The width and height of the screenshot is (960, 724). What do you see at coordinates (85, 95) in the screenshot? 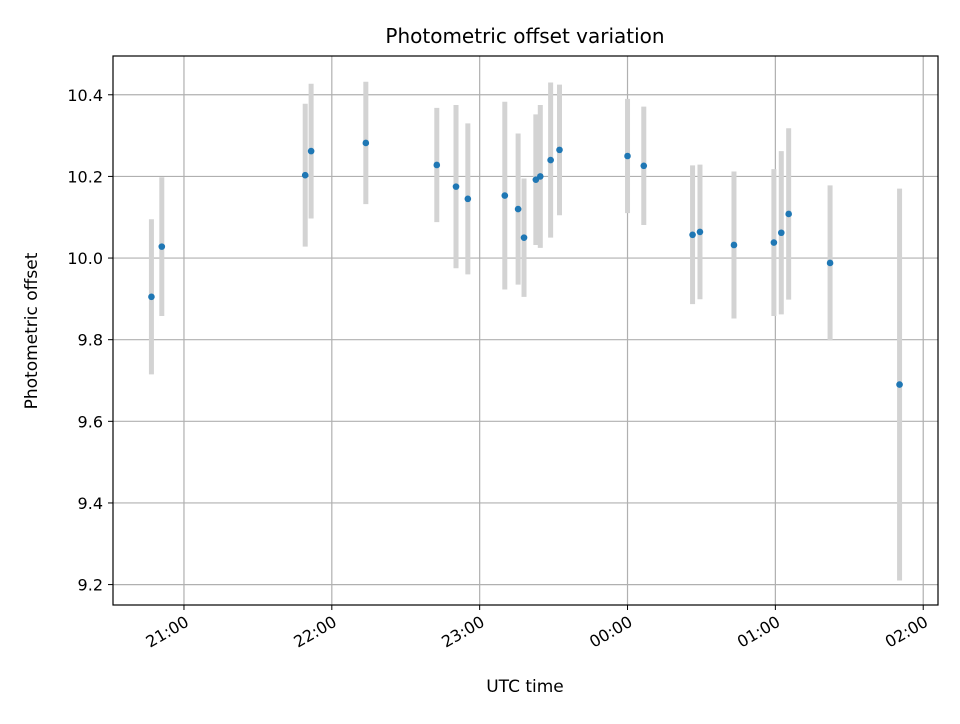
I see `y-tick-label: 10.4` at bounding box center [85, 95].